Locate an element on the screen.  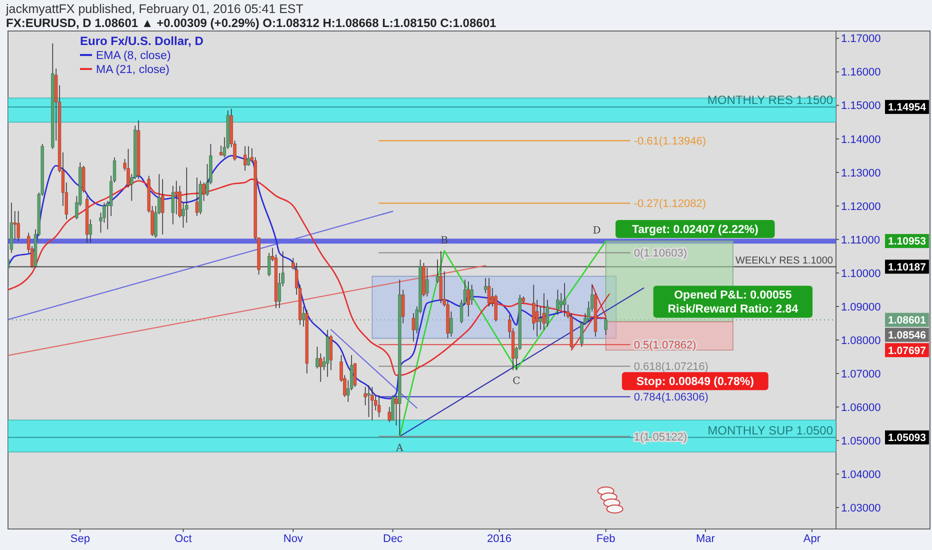
annotation: Stop: 0.00849 (0.78%) is located at coordinates (695, 382).